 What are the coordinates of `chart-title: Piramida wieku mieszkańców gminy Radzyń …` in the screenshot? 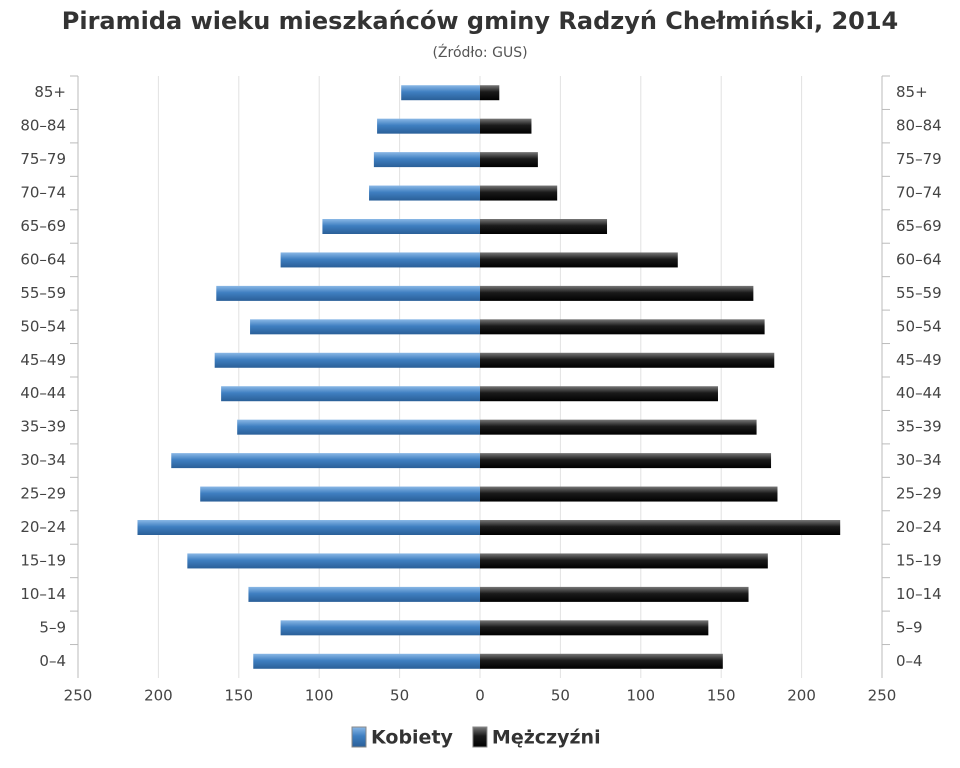 It's located at (480, 21).